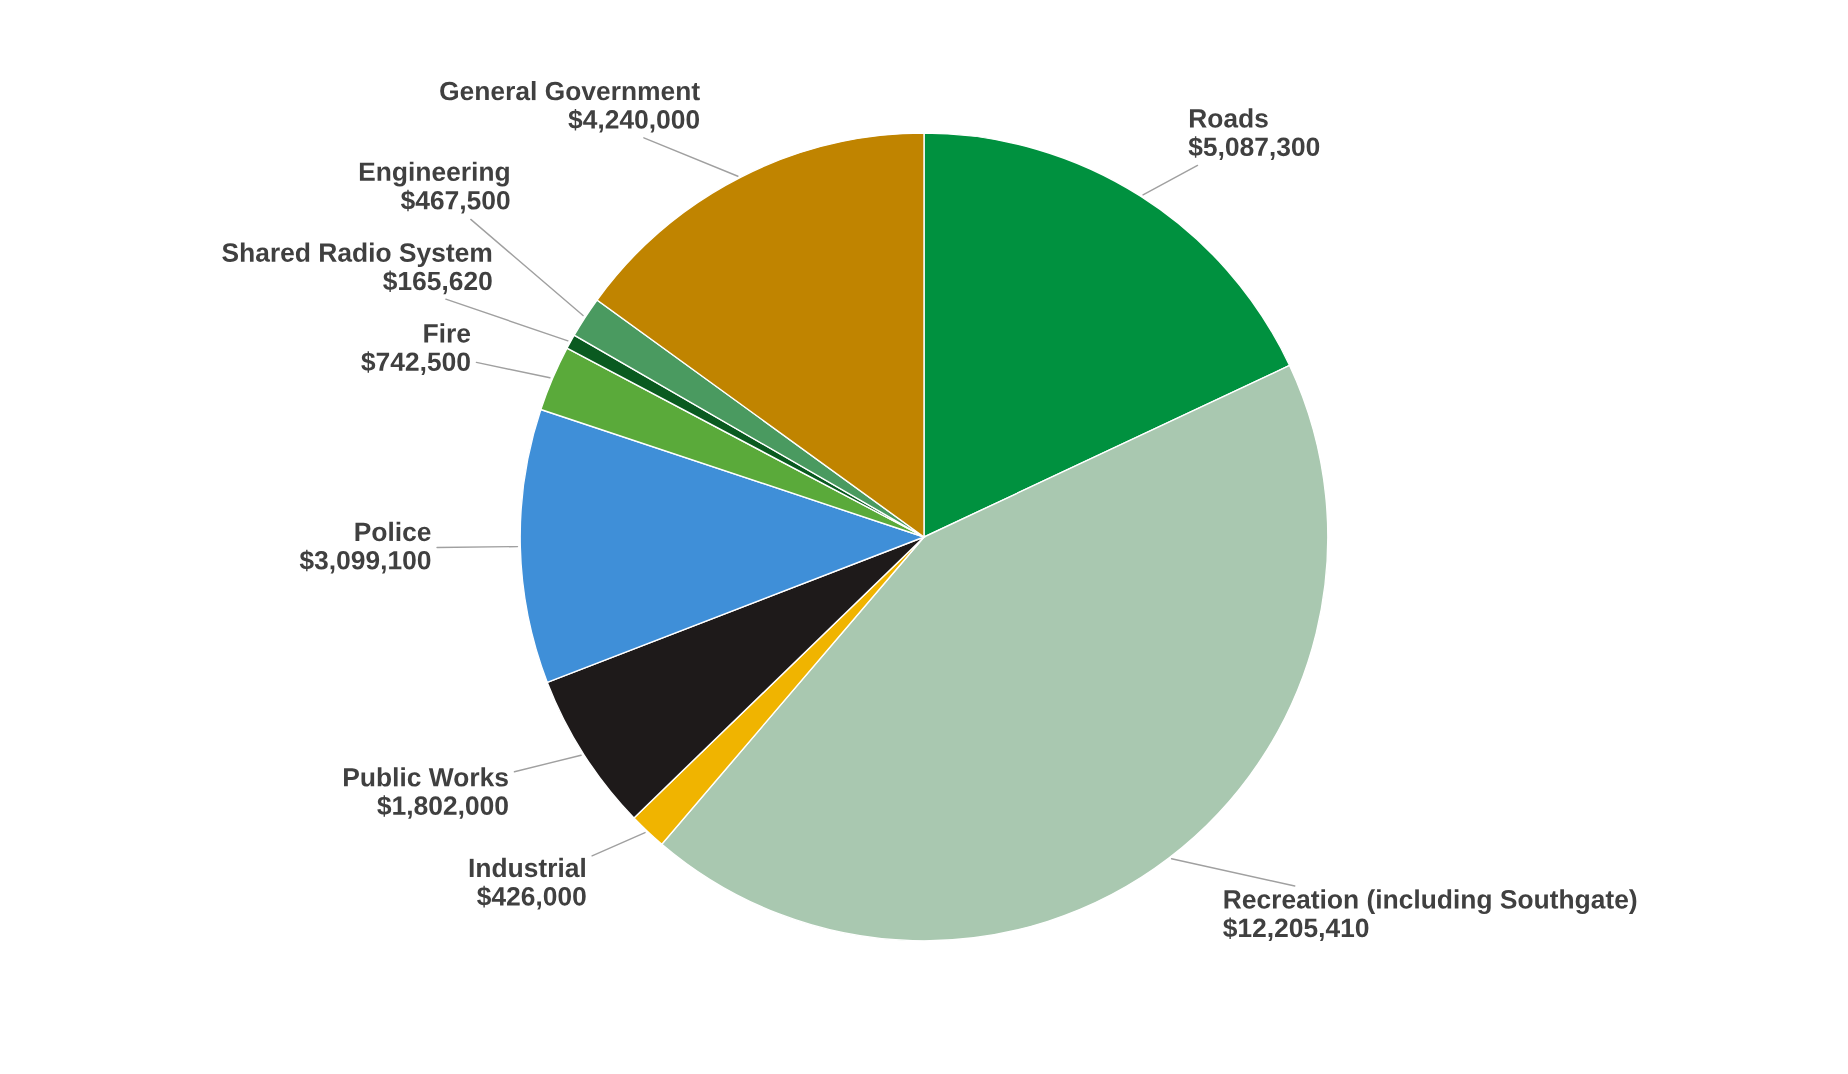 This screenshot has height=1074, width=1848. What do you see at coordinates (1228, 118) in the screenshot?
I see `slice-label: Roads` at bounding box center [1228, 118].